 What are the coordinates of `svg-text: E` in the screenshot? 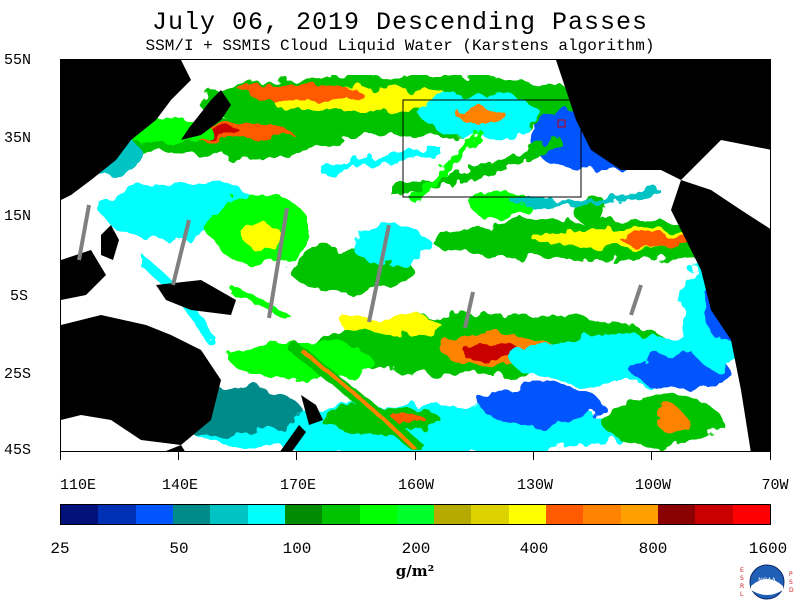 It's located at (742, 570).